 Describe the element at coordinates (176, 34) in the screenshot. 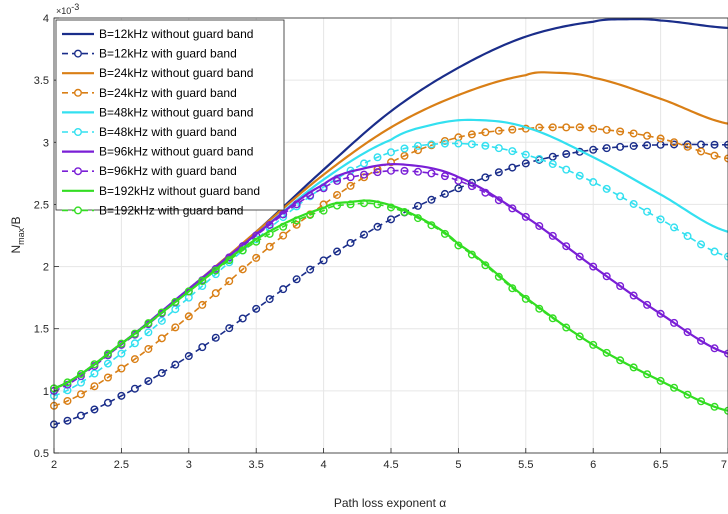

I see `legend-label: B=12kHz without guard band` at that location.